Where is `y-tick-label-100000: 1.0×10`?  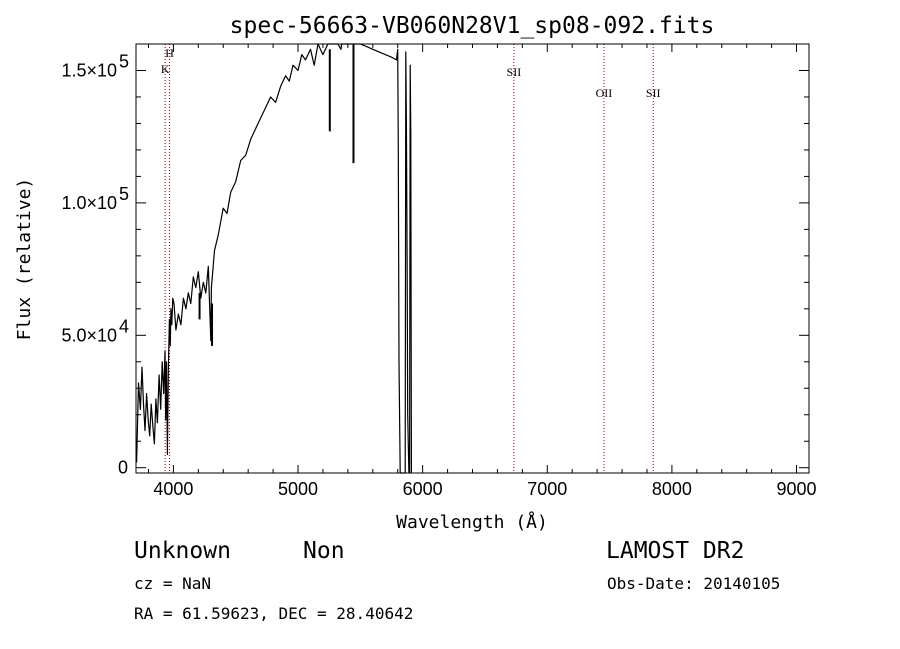 y-tick-label-100000: 1.0×10 is located at coordinates (89, 203).